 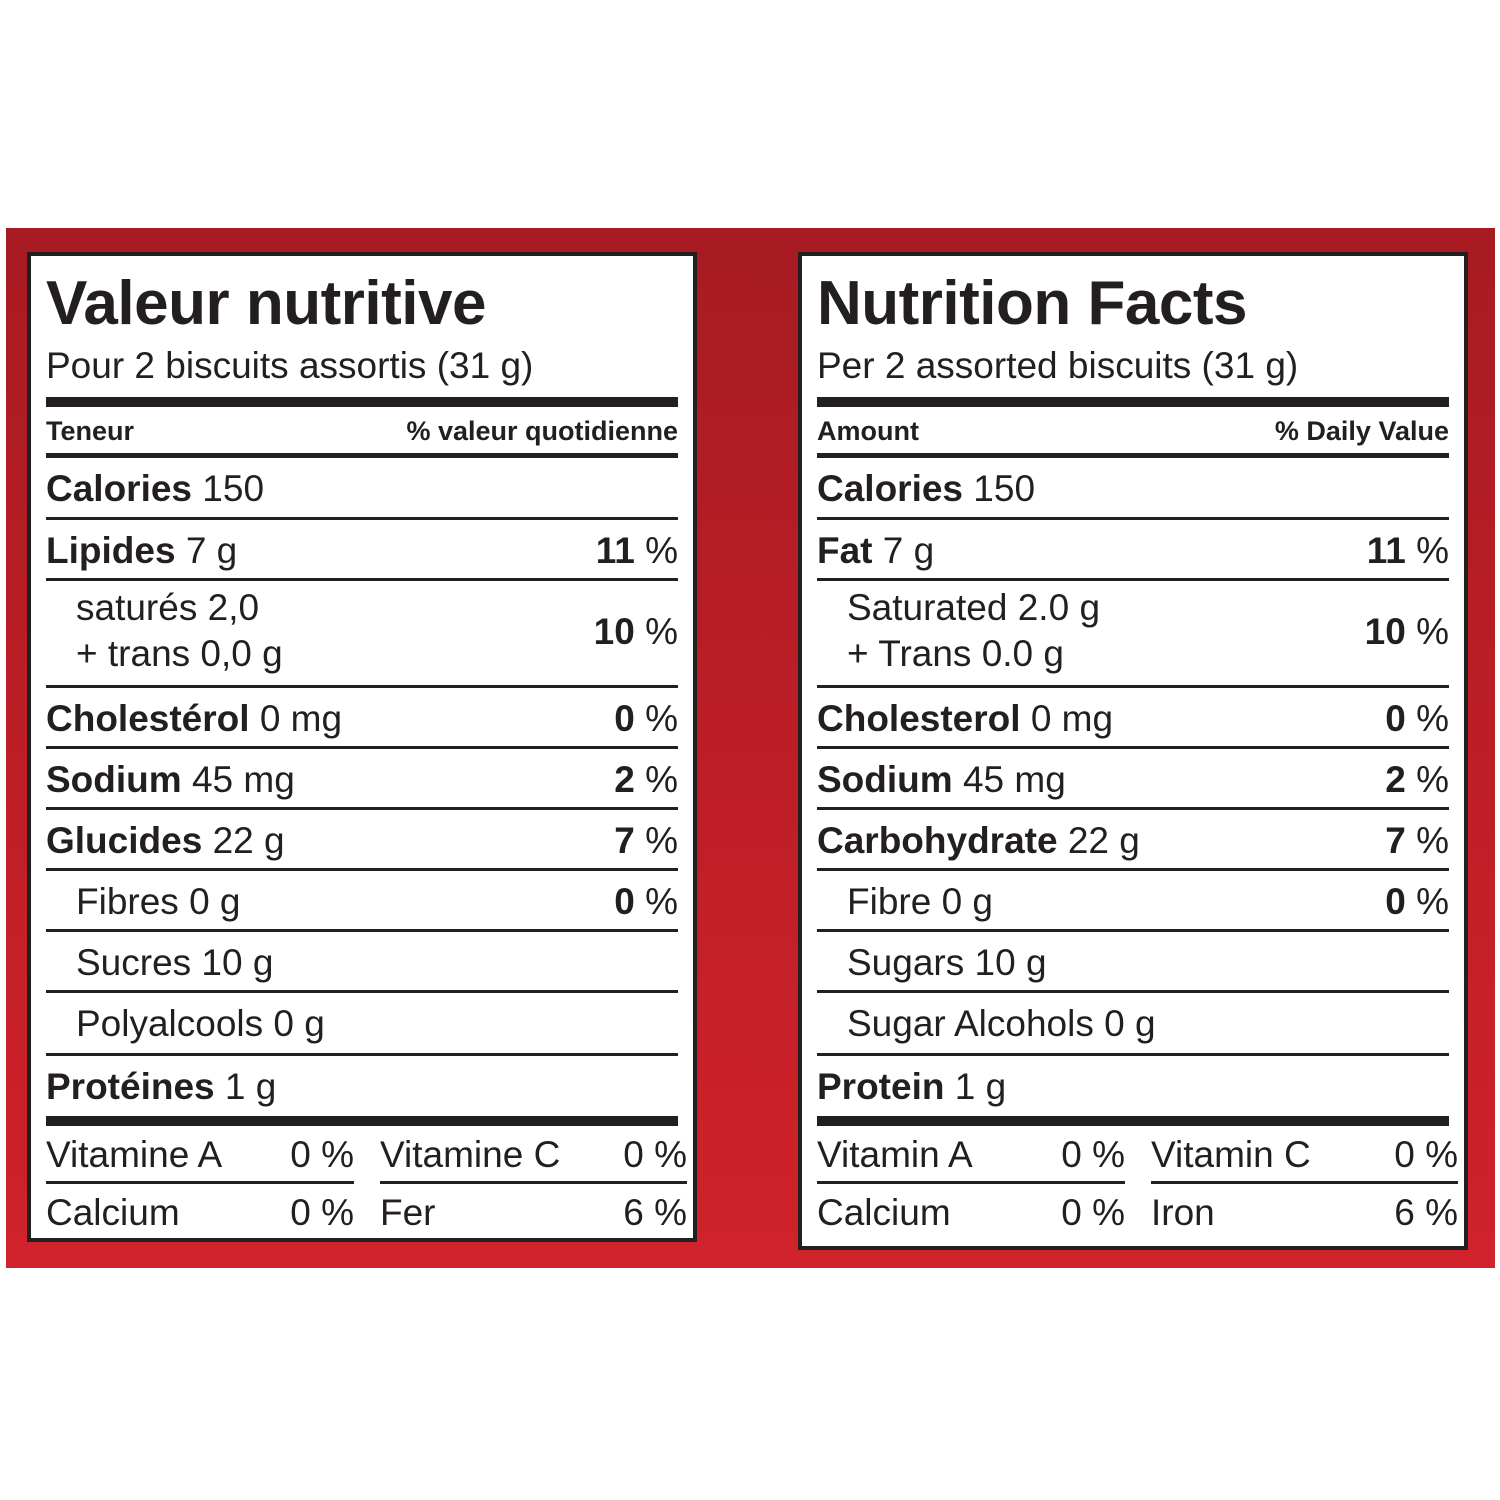 I want to click on sugar-alcohols-amount: Polyalcools 0 g, so click(x=200, y=1023).